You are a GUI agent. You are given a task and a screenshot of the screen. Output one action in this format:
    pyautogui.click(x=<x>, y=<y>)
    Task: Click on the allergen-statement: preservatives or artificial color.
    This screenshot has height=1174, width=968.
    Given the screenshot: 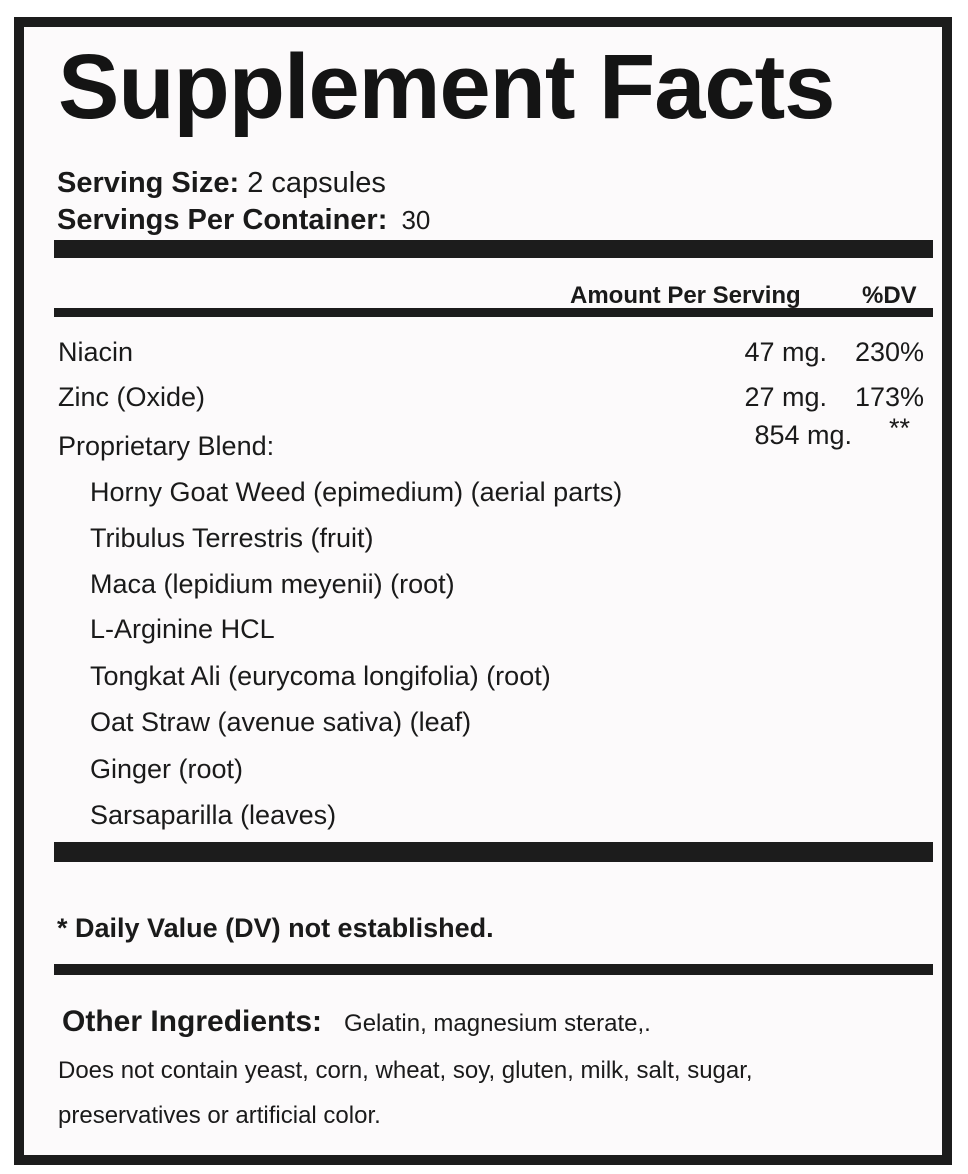 What is the action you would take?
    pyautogui.click(x=219, y=1115)
    